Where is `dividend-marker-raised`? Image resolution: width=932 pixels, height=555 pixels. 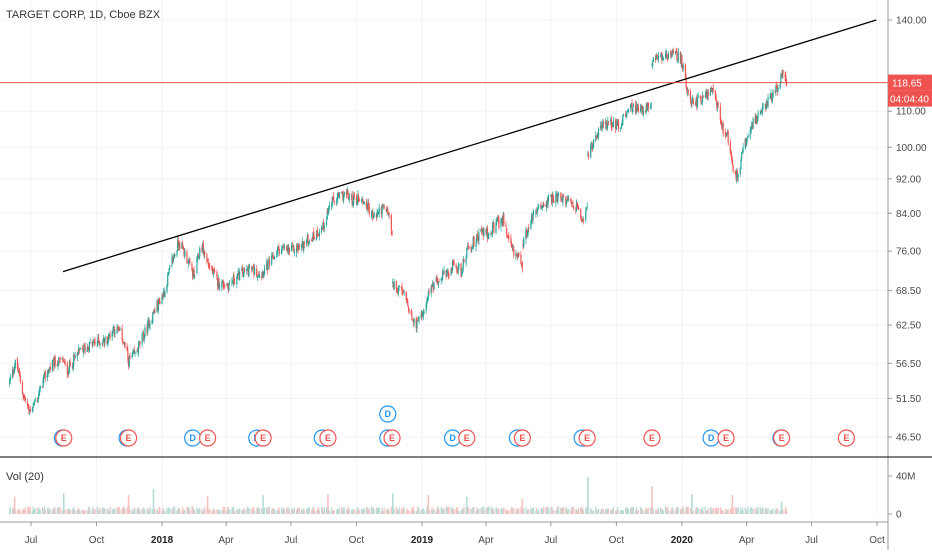
dividend-marker-raised is located at coordinates (388, 414).